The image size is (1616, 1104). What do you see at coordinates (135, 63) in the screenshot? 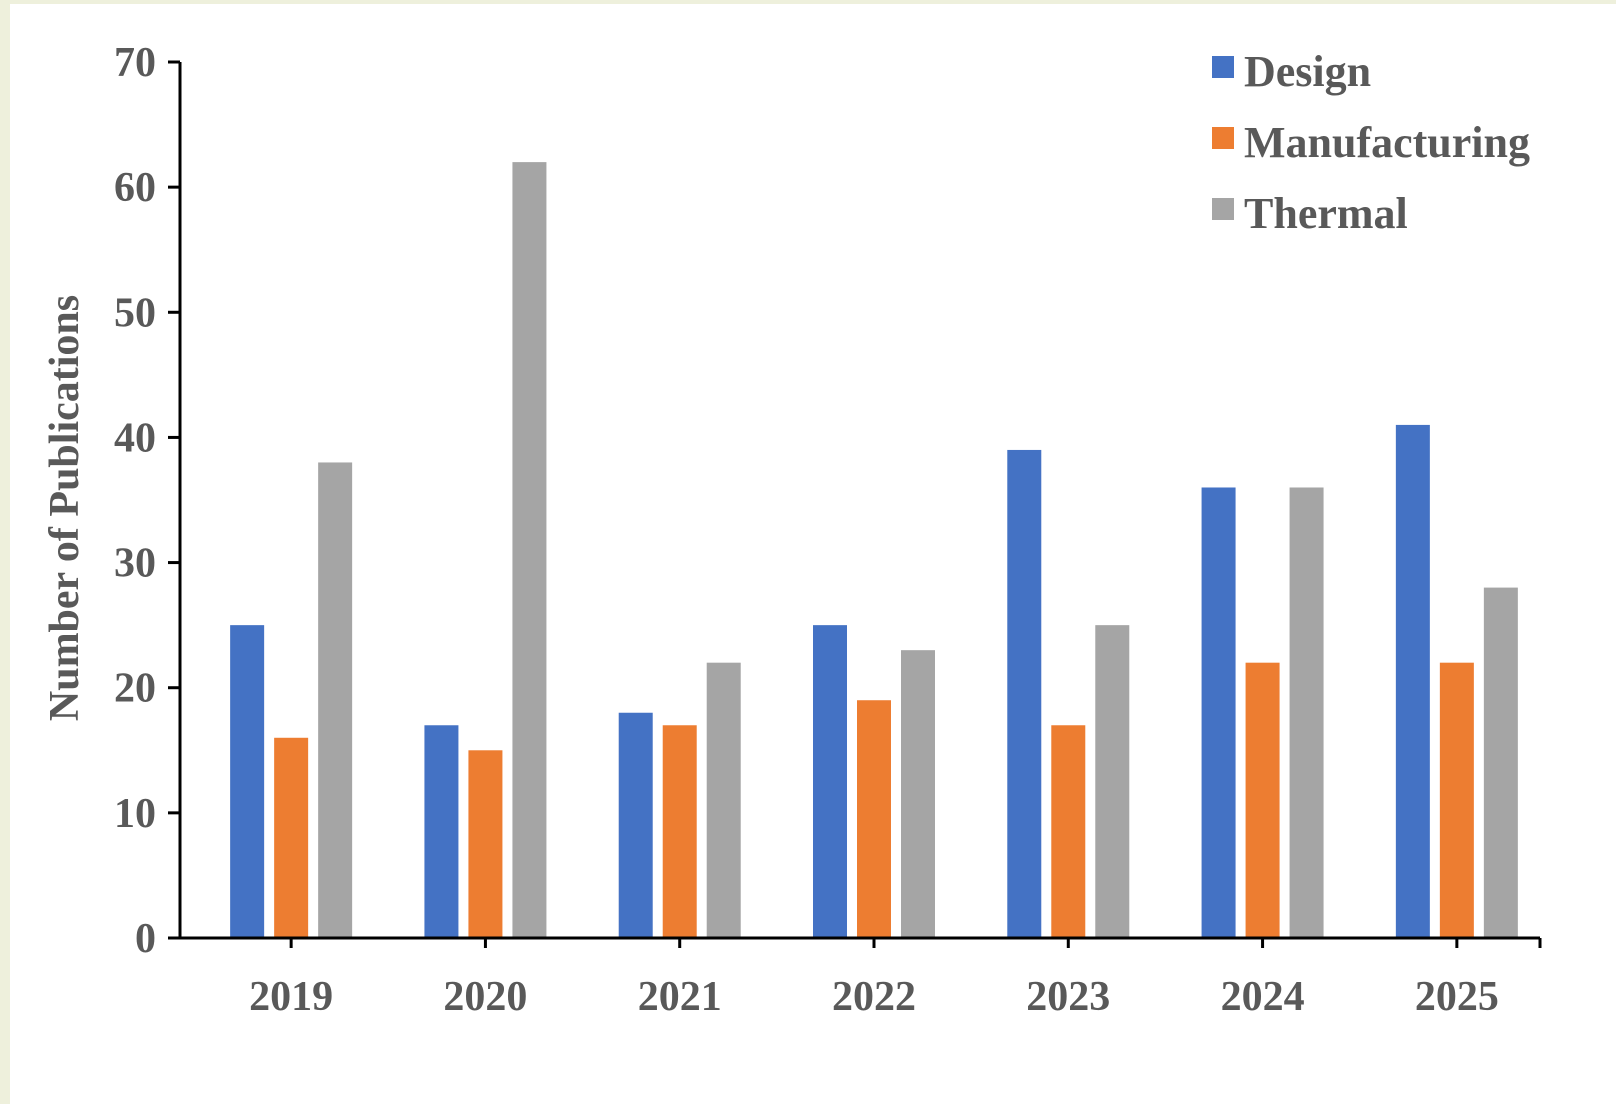
I see `y-tick-label: 70` at bounding box center [135, 63].